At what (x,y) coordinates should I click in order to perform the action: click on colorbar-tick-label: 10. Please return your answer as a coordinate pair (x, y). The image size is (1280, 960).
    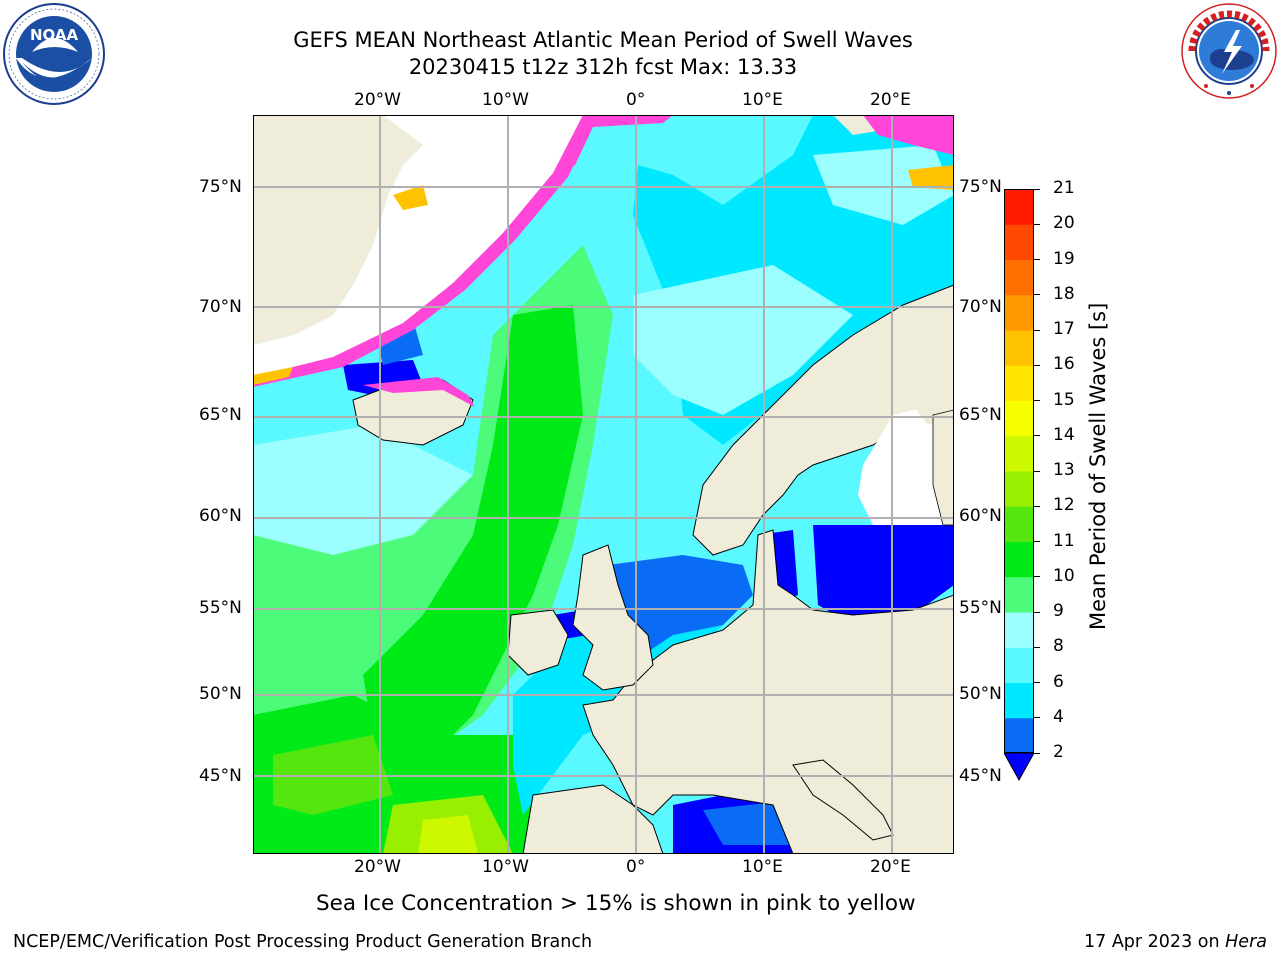
    Looking at the image, I should click on (1064, 575).